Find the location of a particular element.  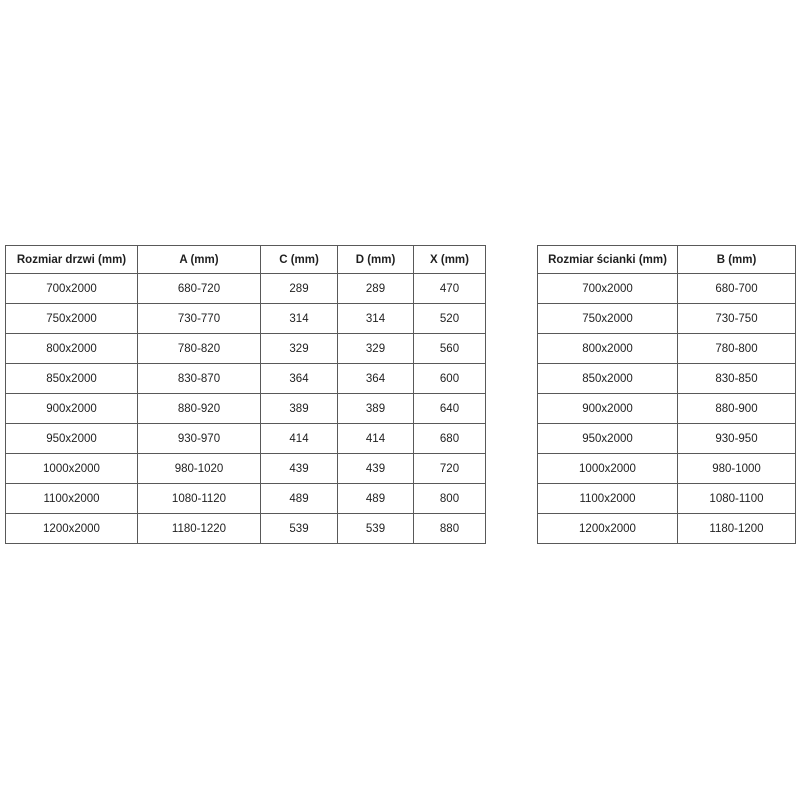

table-cell: 720 is located at coordinates (449, 468).